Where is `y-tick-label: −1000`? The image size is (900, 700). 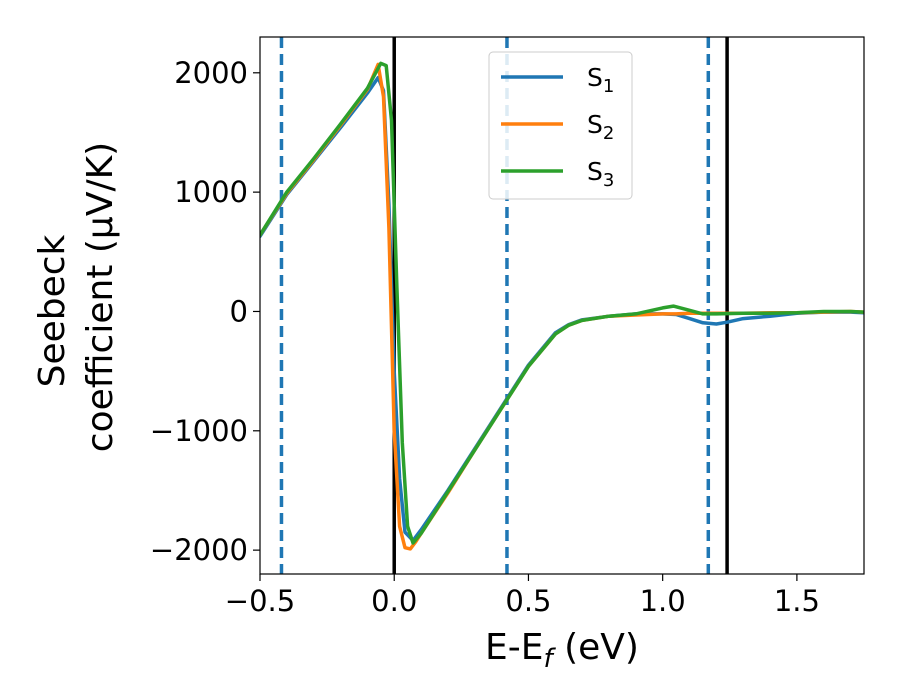
y-tick-label: −1000 is located at coordinates (199, 431).